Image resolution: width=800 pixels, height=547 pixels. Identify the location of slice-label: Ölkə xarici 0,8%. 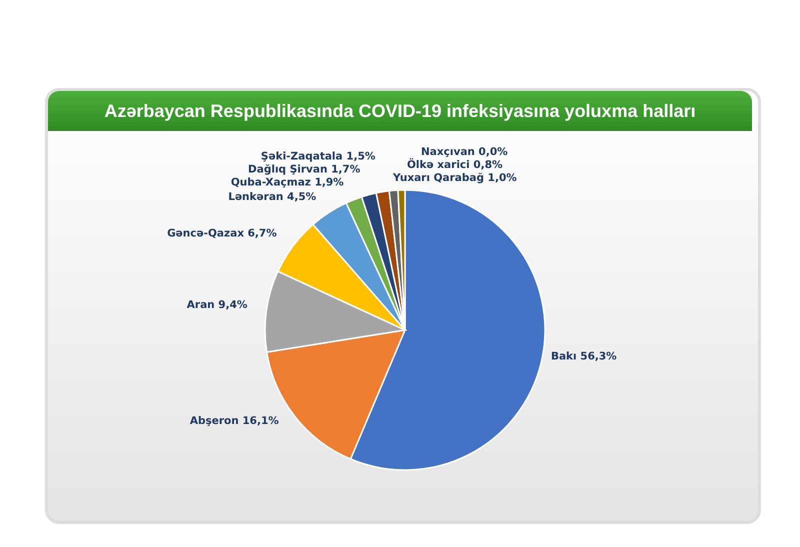
(455, 164).